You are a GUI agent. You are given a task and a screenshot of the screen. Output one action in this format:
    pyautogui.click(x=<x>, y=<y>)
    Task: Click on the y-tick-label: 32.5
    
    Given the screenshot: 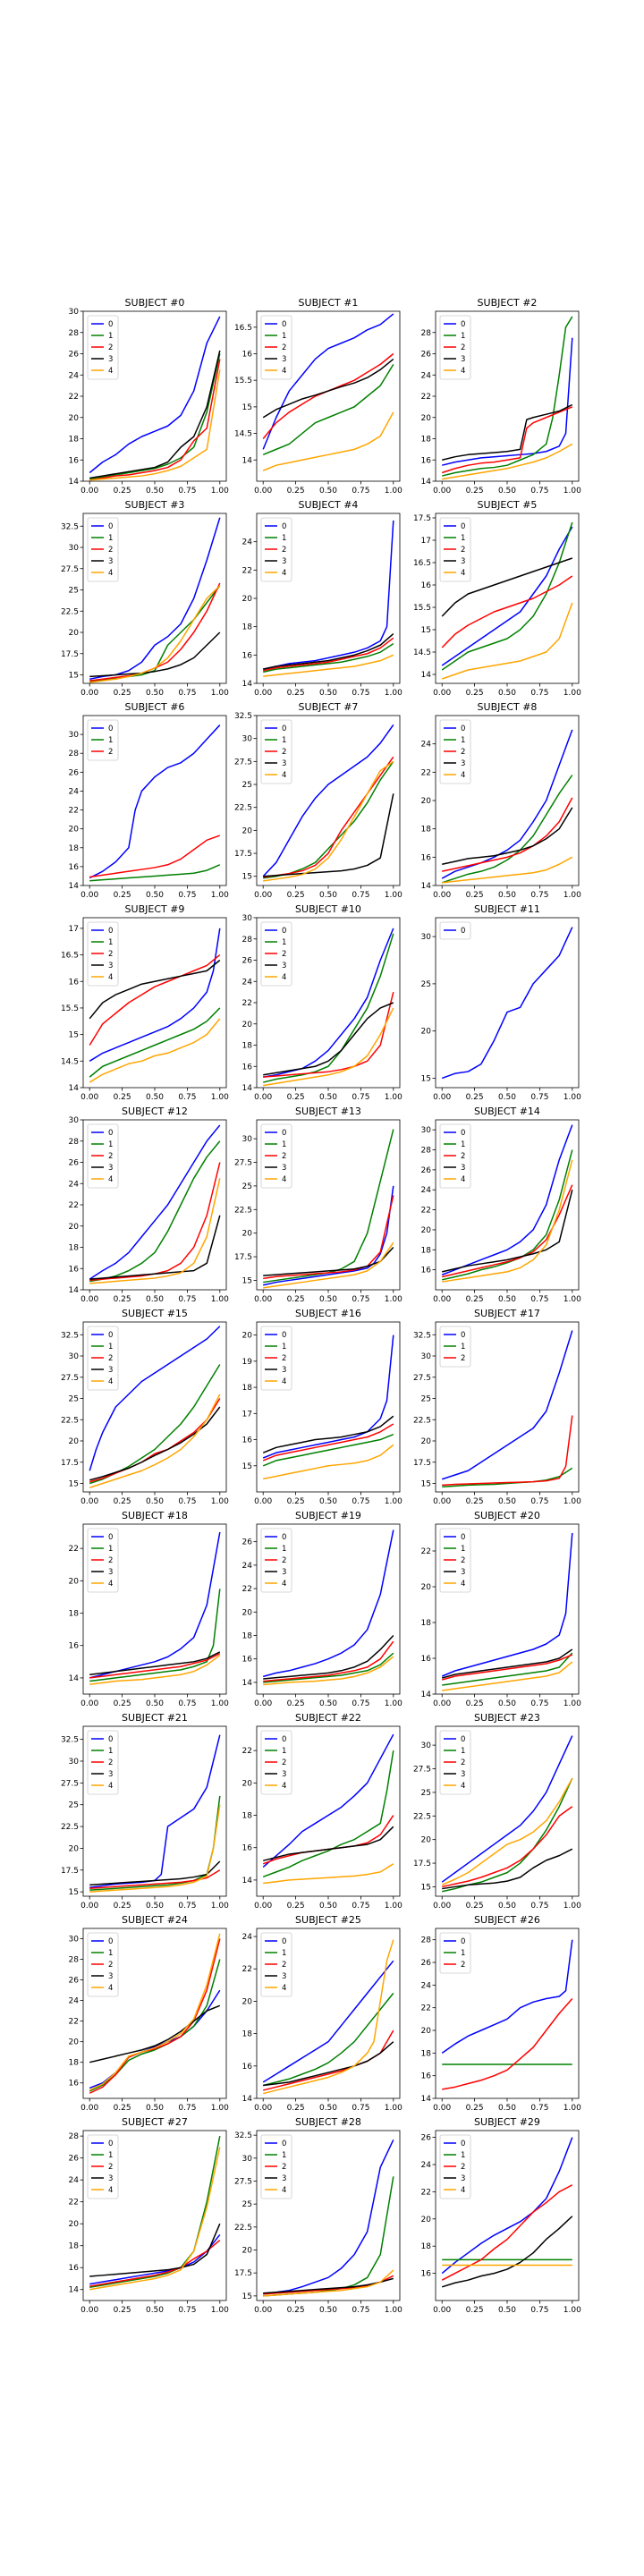 What is the action you would take?
    pyautogui.click(x=243, y=716)
    